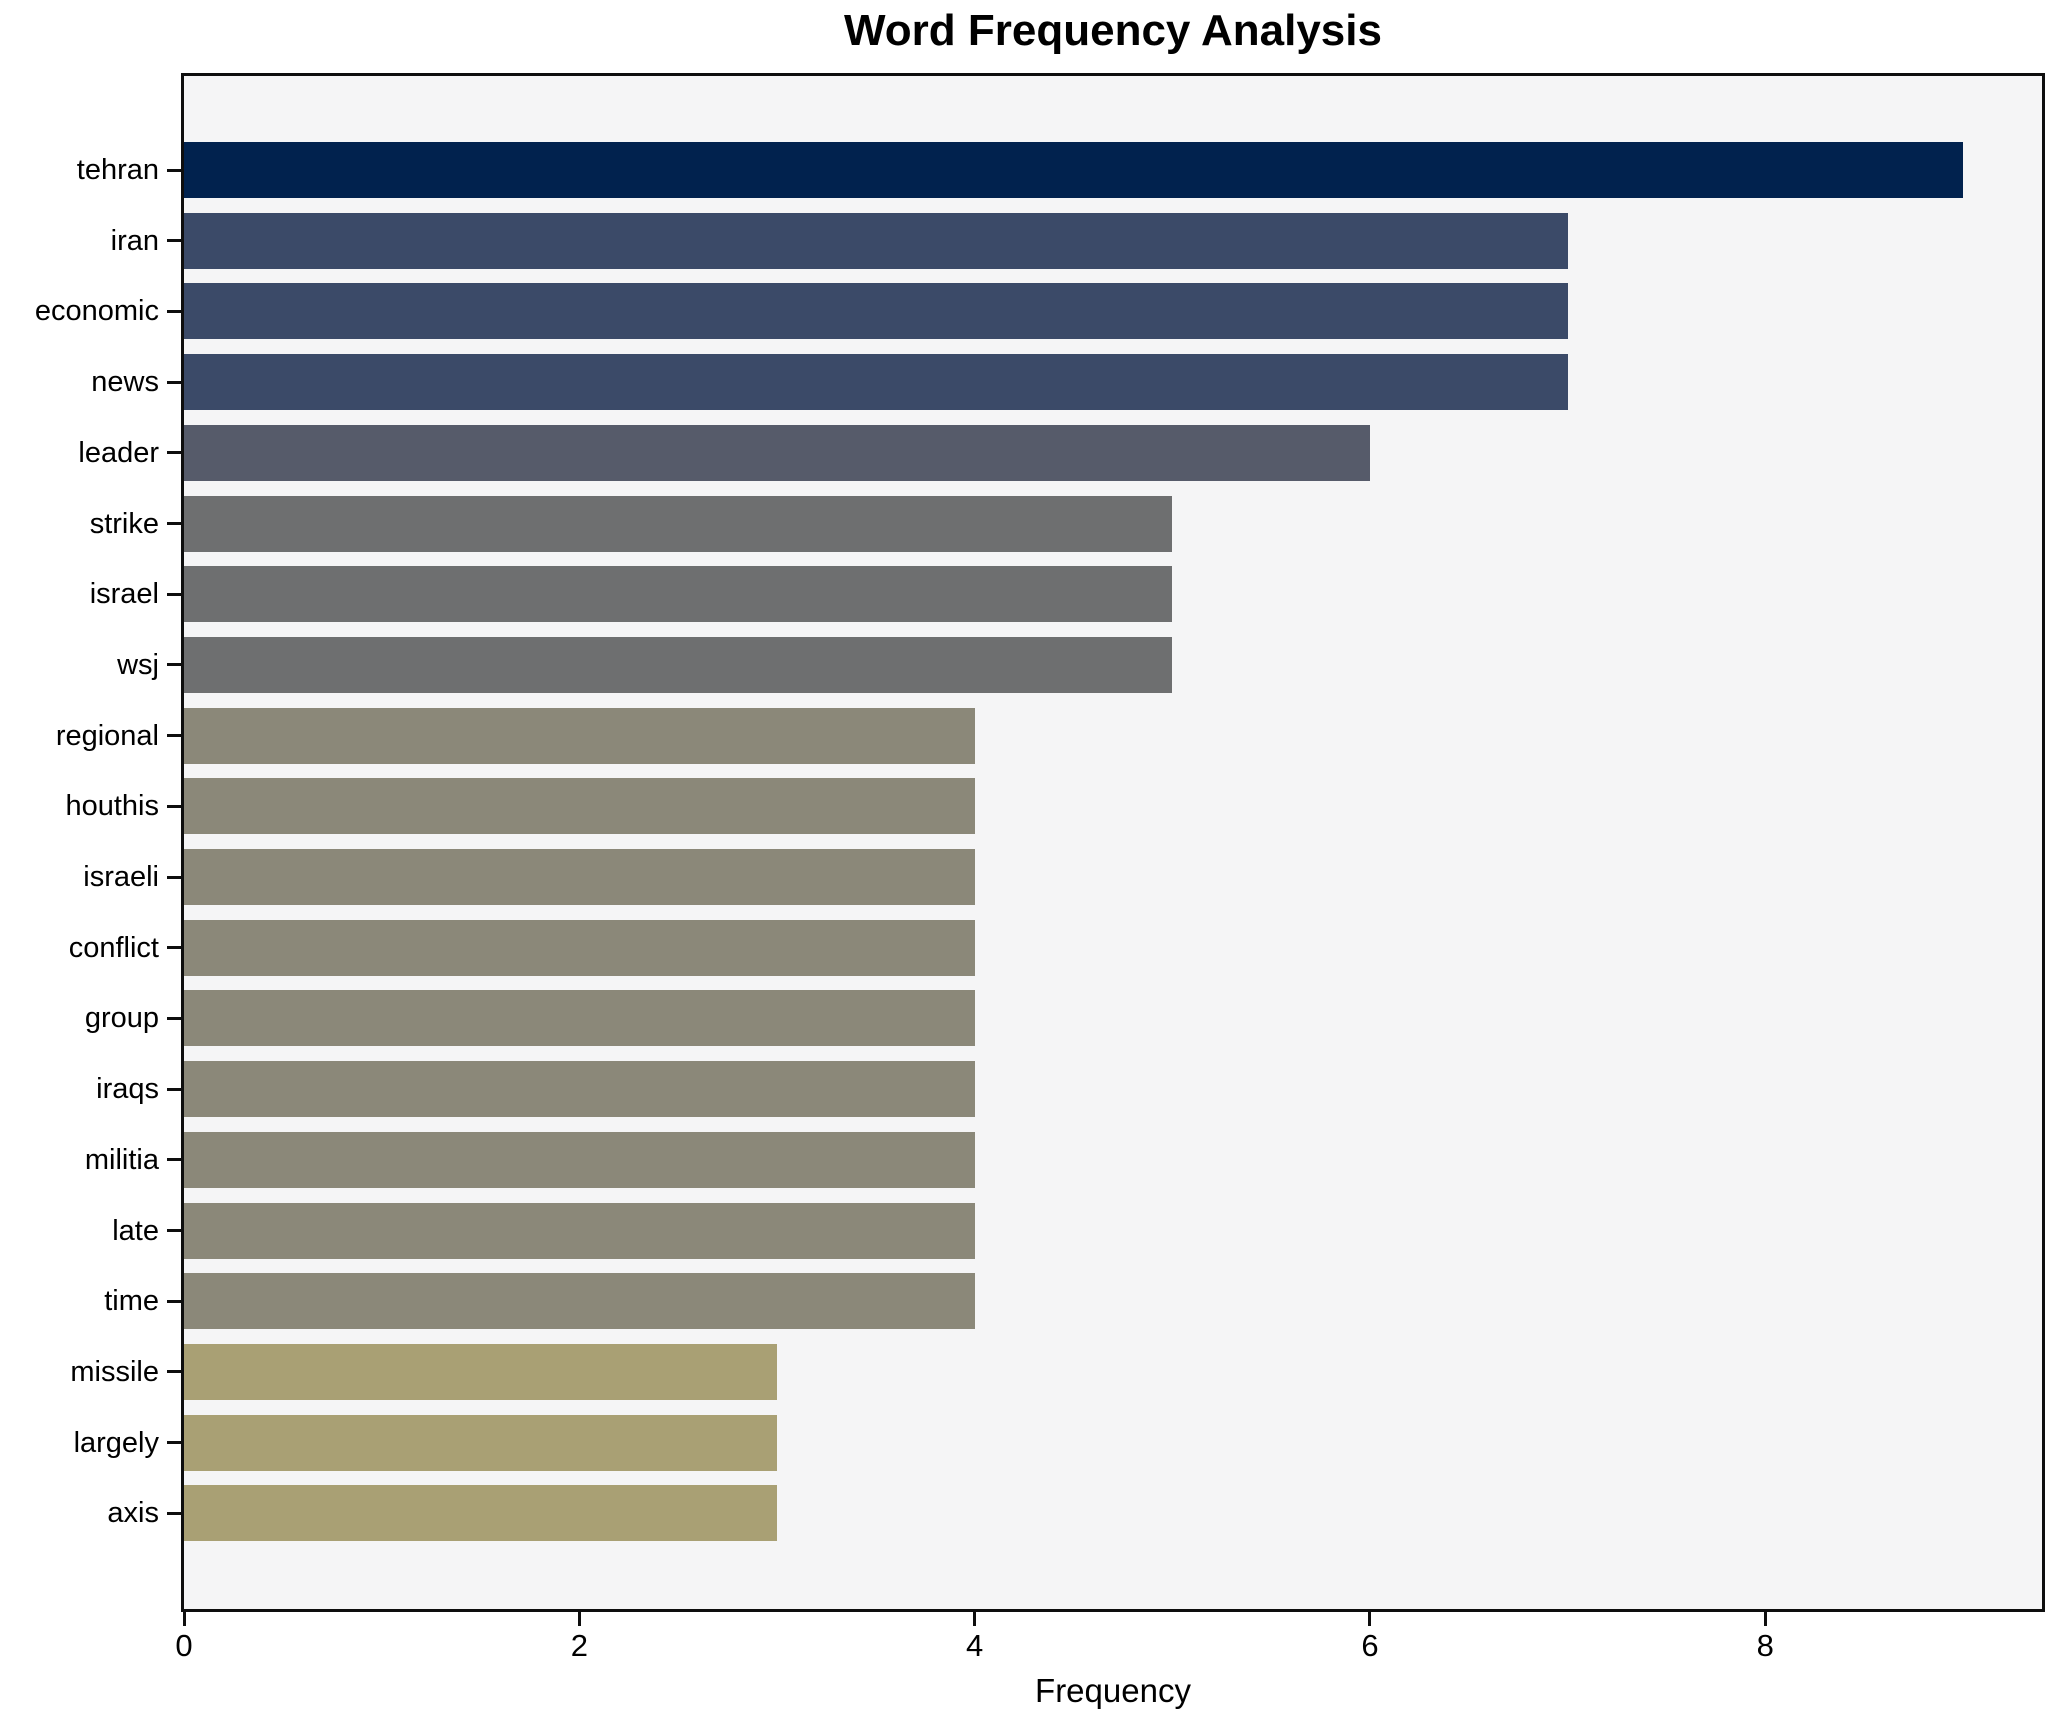 The height and width of the screenshot is (1722, 2062). Describe the element at coordinates (174, 453) in the screenshot. I see `y-tick-leader` at that location.